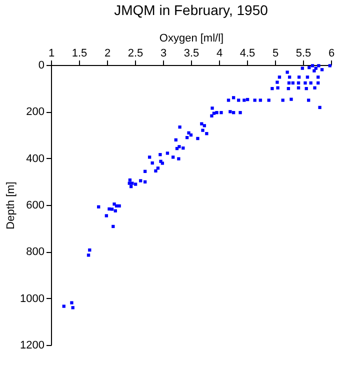 This screenshot has width=345, height=384. What do you see at coordinates (35, 252) in the screenshot?
I see `y-tick-label: 800` at bounding box center [35, 252].